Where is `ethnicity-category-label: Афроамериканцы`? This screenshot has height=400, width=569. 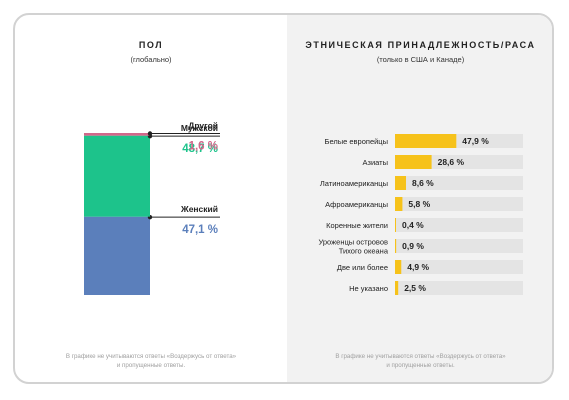
ethnicity-category-label: Афроамериканцы is located at coordinates (356, 204).